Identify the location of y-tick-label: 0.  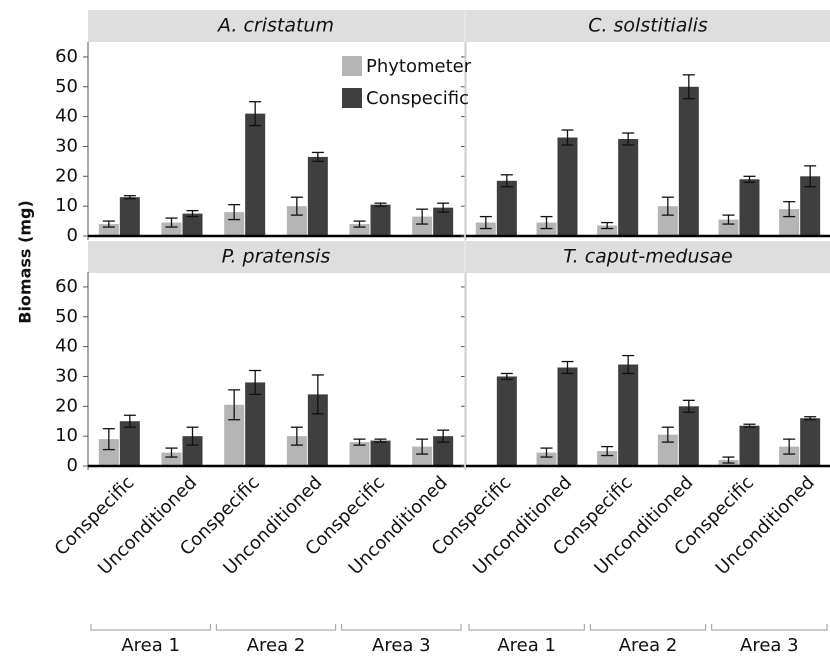
(72, 235).